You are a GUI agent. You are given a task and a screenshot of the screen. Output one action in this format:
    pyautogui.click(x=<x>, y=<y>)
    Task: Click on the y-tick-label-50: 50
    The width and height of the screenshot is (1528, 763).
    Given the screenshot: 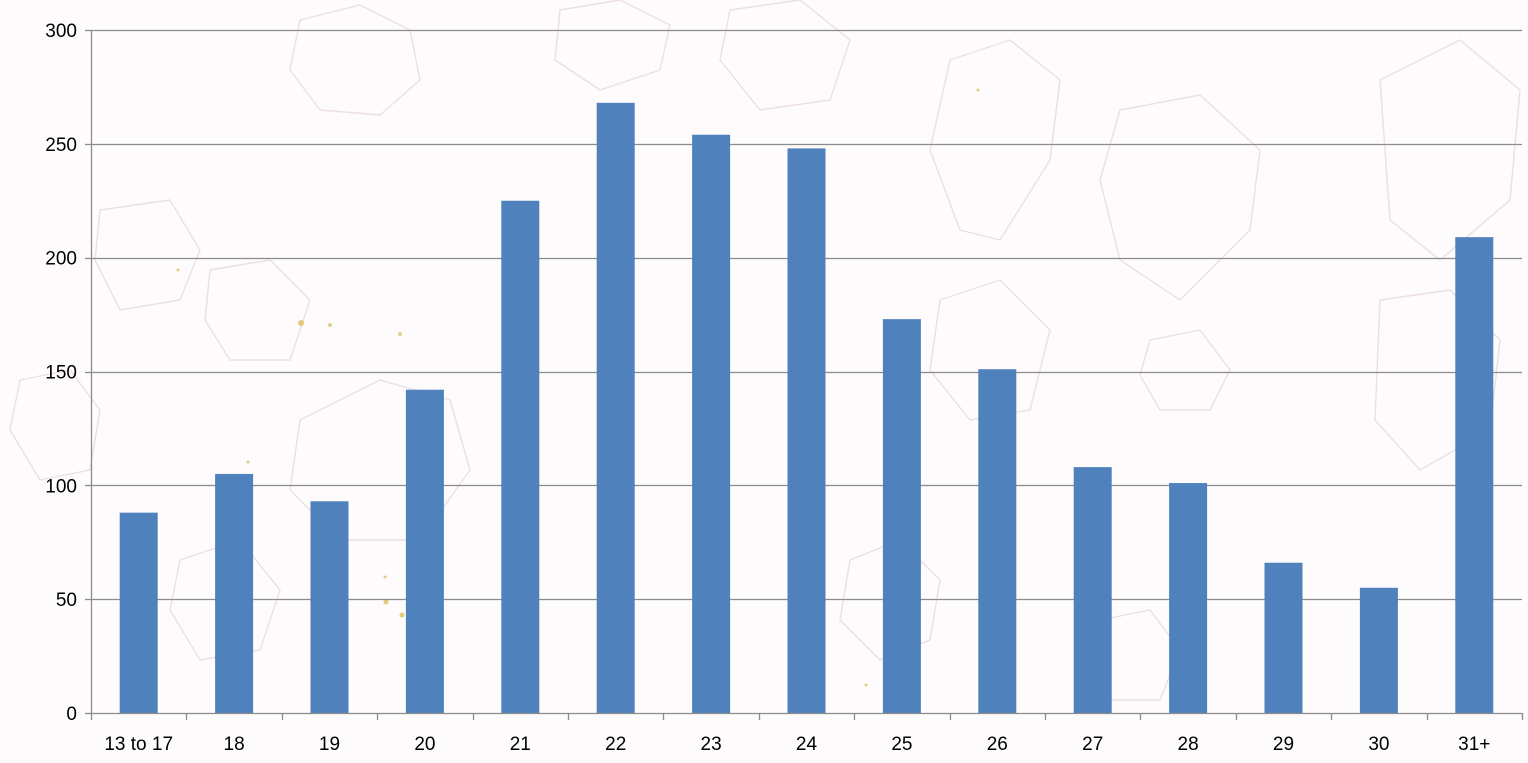 What is the action you would take?
    pyautogui.click(x=66, y=600)
    